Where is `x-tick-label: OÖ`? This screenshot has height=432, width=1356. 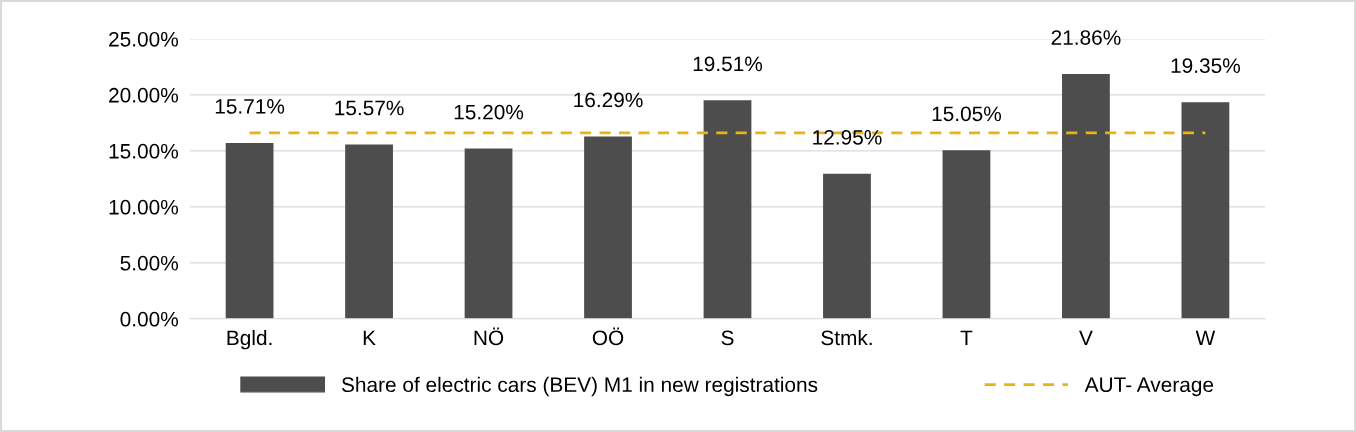 x-tick-label: OÖ is located at coordinates (608, 336).